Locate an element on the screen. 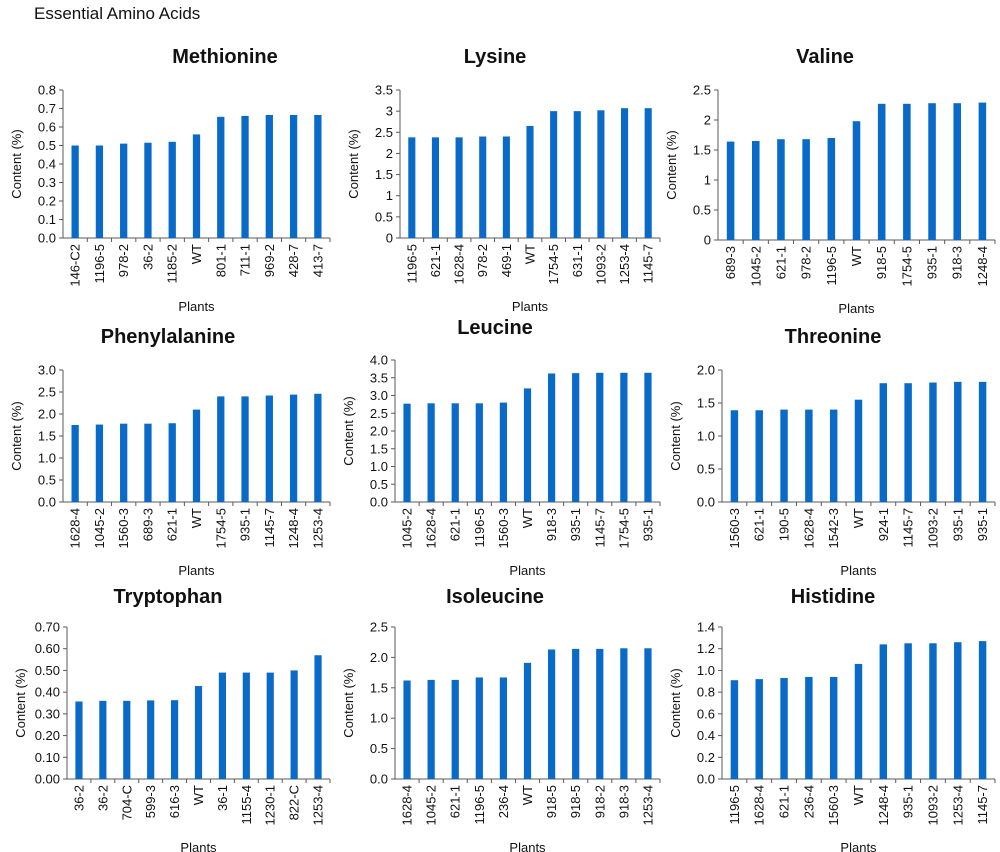 The width and height of the screenshot is (1000, 852). y-tick-label: 0.60 is located at coordinates (47, 648).